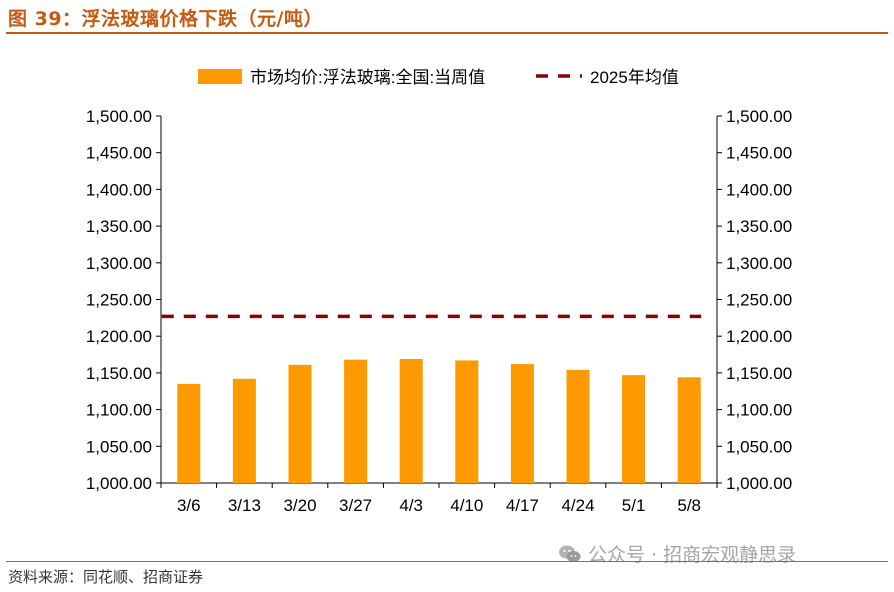 Image resolution: width=894 pixels, height=592 pixels. What do you see at coordinates (119, 153) in the screenshot?
I see `y-tick-label-left: 1,450.00` at bounding box center [119, 153].